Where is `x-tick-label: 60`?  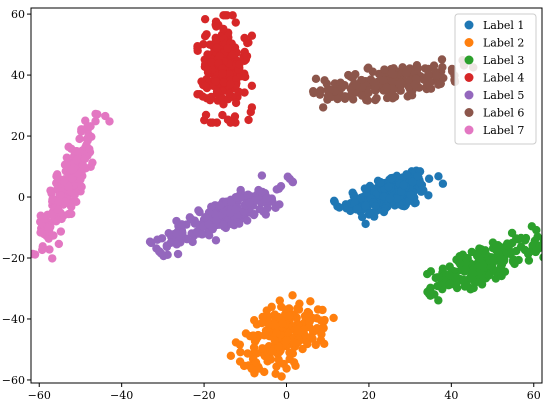 x-tick-label: 60 is located at coordinates (534, 395).